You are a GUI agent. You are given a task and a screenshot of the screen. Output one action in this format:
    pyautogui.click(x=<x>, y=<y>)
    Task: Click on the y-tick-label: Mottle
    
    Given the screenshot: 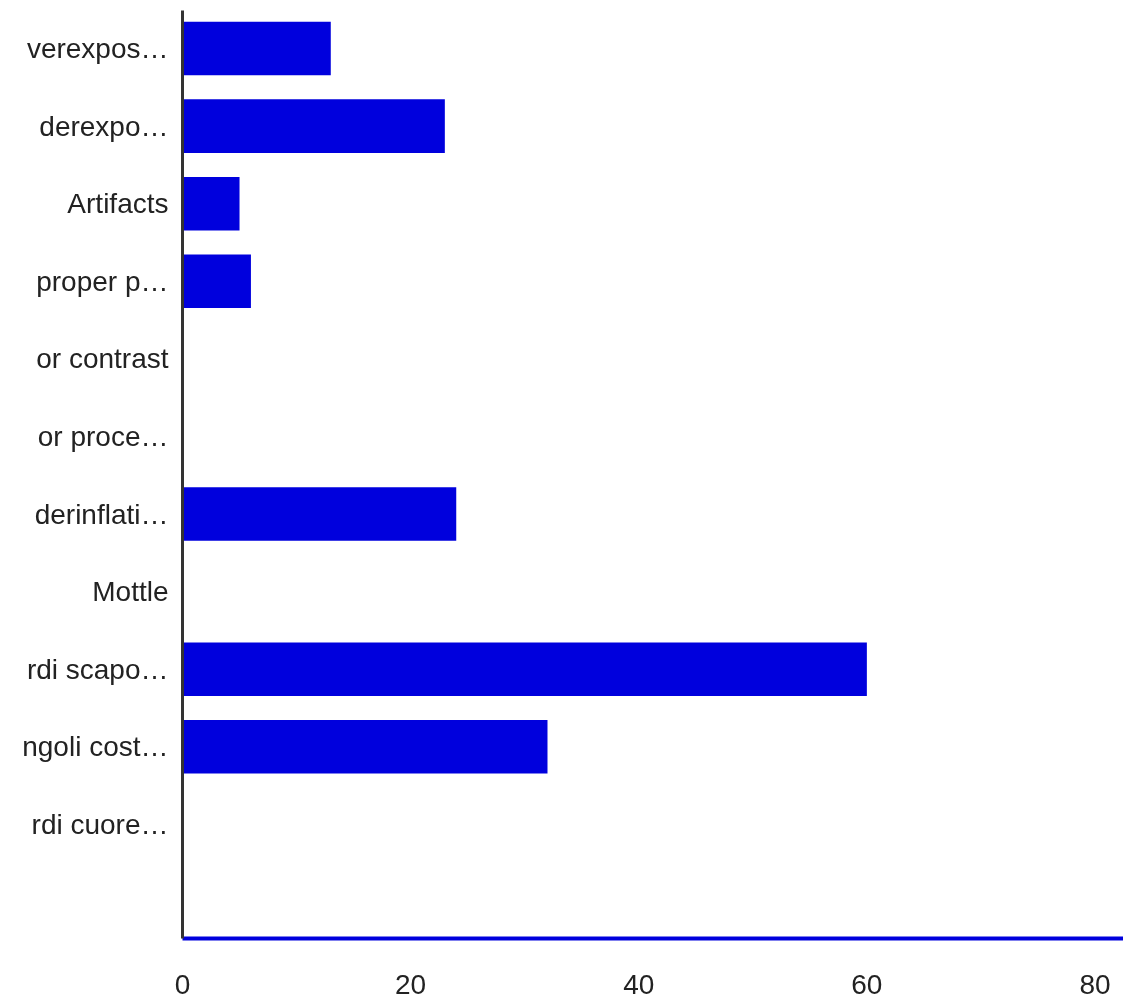 What is the action you would take?
    pyautogui.click(x=130, y=592)
    